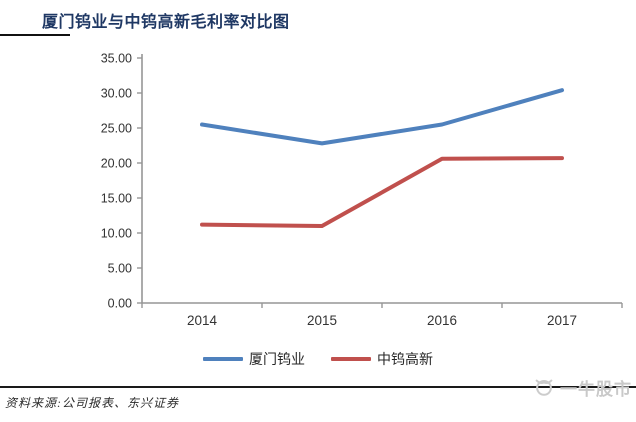 The image size is (636, 422). Describe the element at coordinates (35, 35) in the screenshot. I see `header-rule` at that location.